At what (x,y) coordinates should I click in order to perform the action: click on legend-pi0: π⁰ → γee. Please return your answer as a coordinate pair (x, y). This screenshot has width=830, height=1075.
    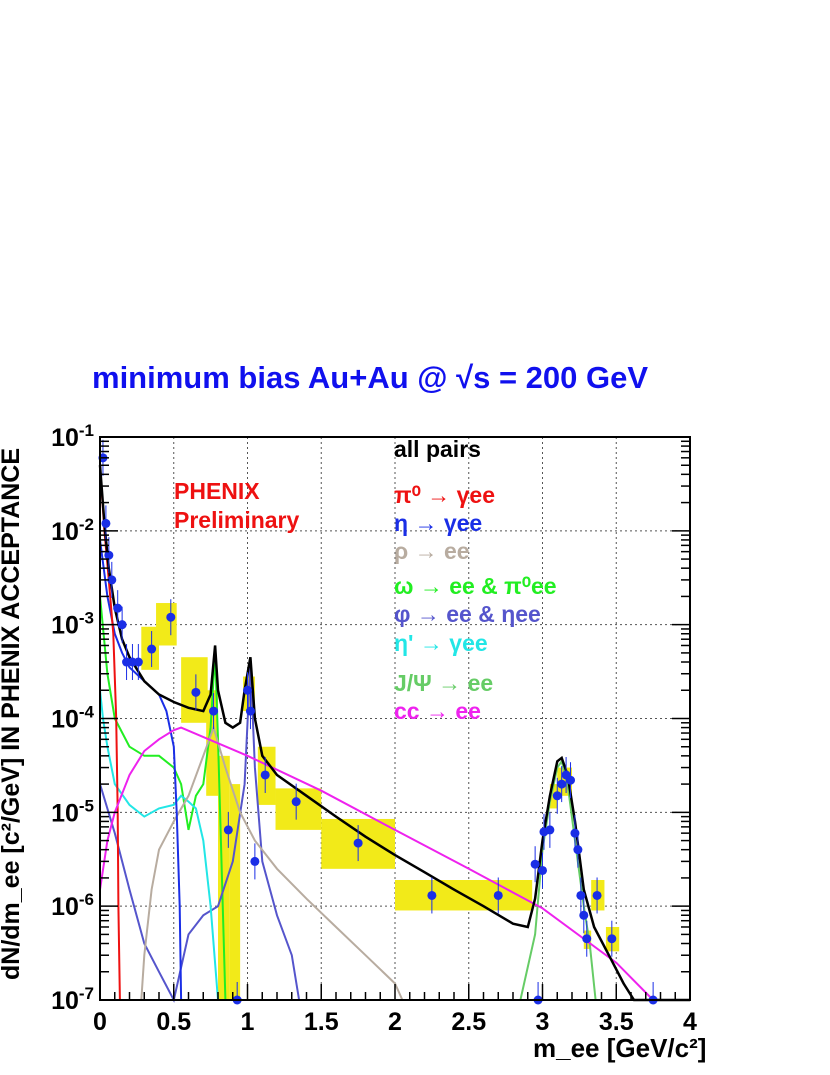
    Looking at the image, I should click on (444, 495).